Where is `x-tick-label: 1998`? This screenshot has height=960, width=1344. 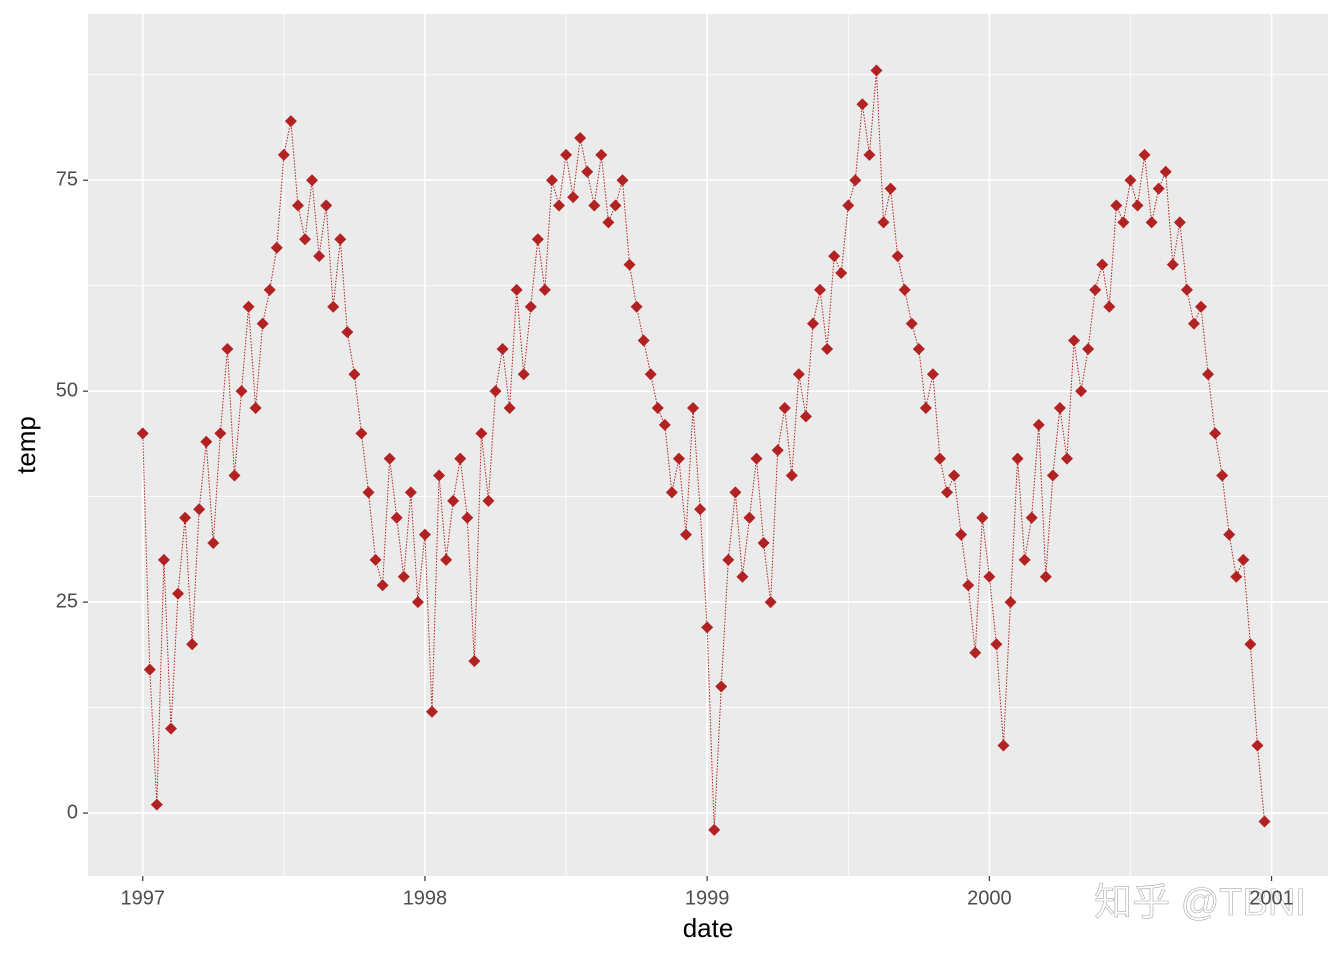
x-tick-label: 1998 is located at coordinates (425, 898).